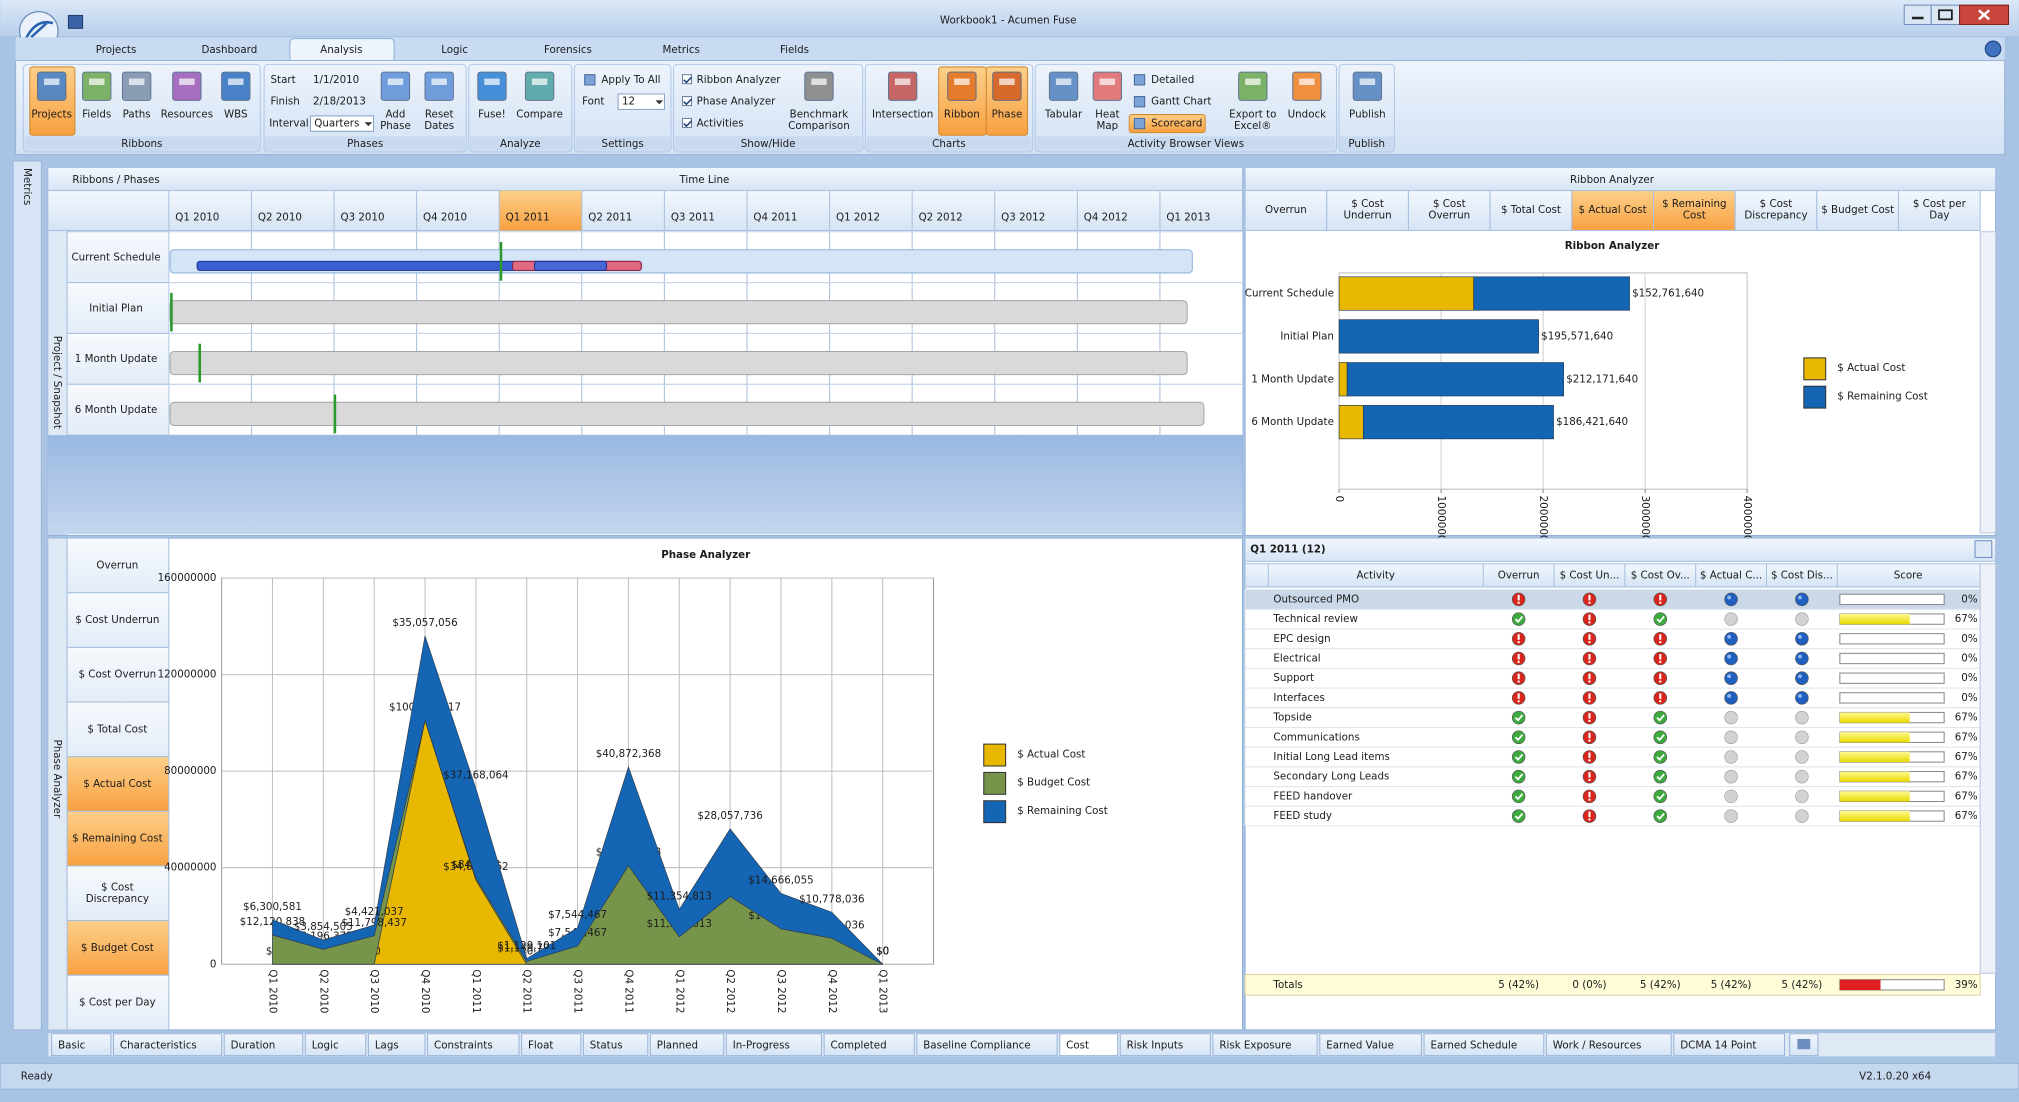  What do you see at coordinates (630, 80) in the screenshot?
I see `ribbon-button: Apply To All` at bounding box center [630, 80].